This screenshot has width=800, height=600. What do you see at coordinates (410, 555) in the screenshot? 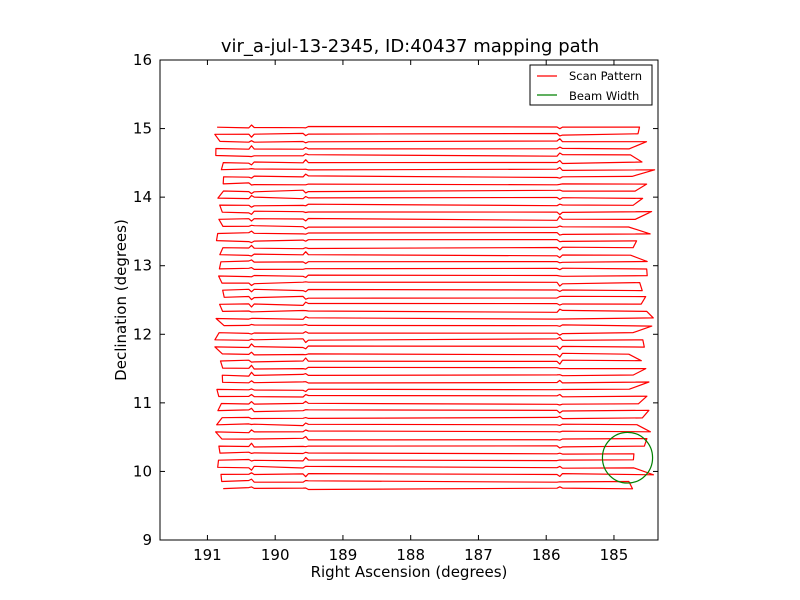
I see `x-tick-label: 188` at bounding box center [410, 555].